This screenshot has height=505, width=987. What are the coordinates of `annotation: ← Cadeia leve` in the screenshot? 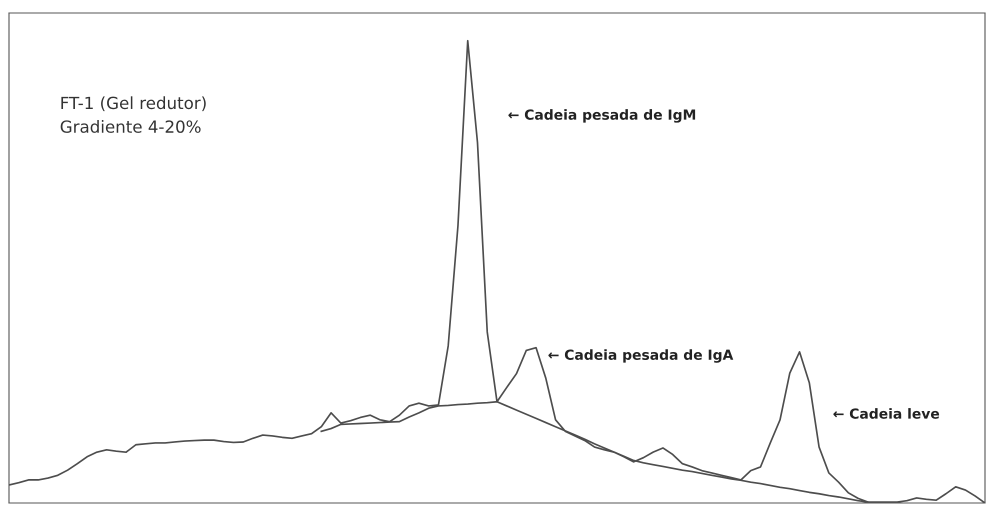 It's located at (886, 413).